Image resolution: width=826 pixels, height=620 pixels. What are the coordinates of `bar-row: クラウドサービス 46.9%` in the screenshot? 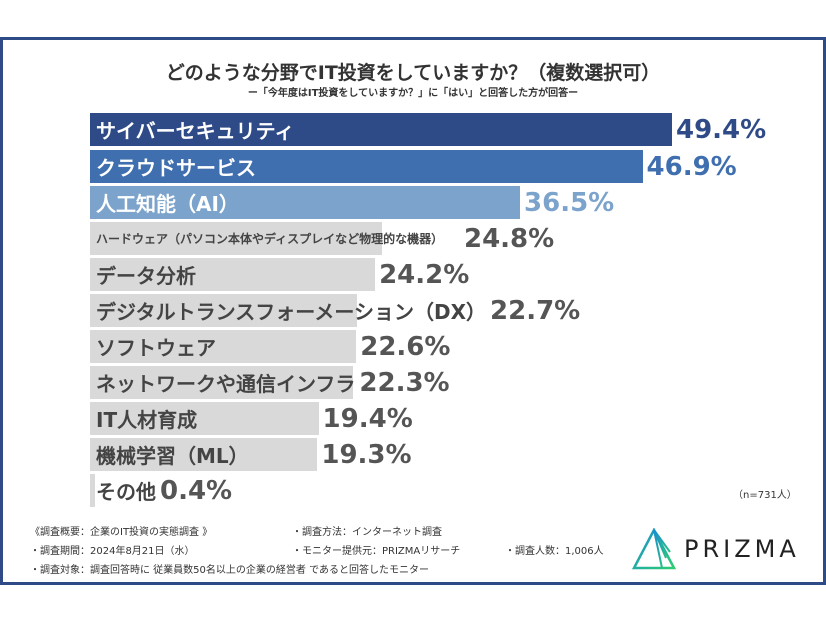 It's located at (413, 166).